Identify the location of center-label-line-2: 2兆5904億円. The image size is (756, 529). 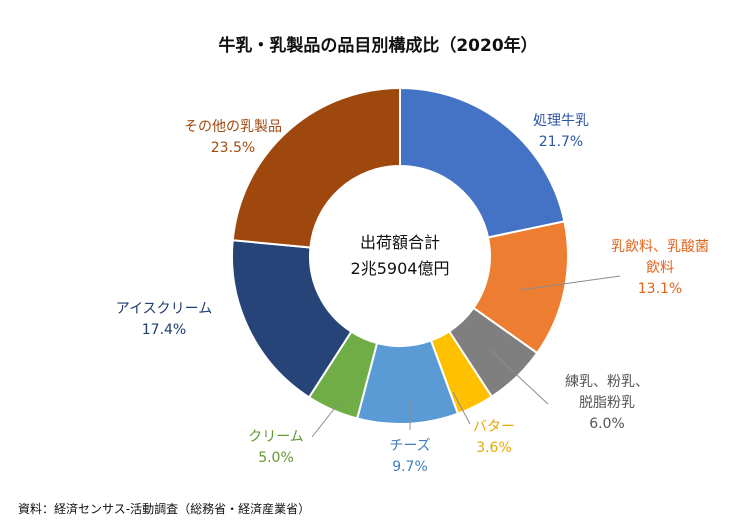
(400, 268).